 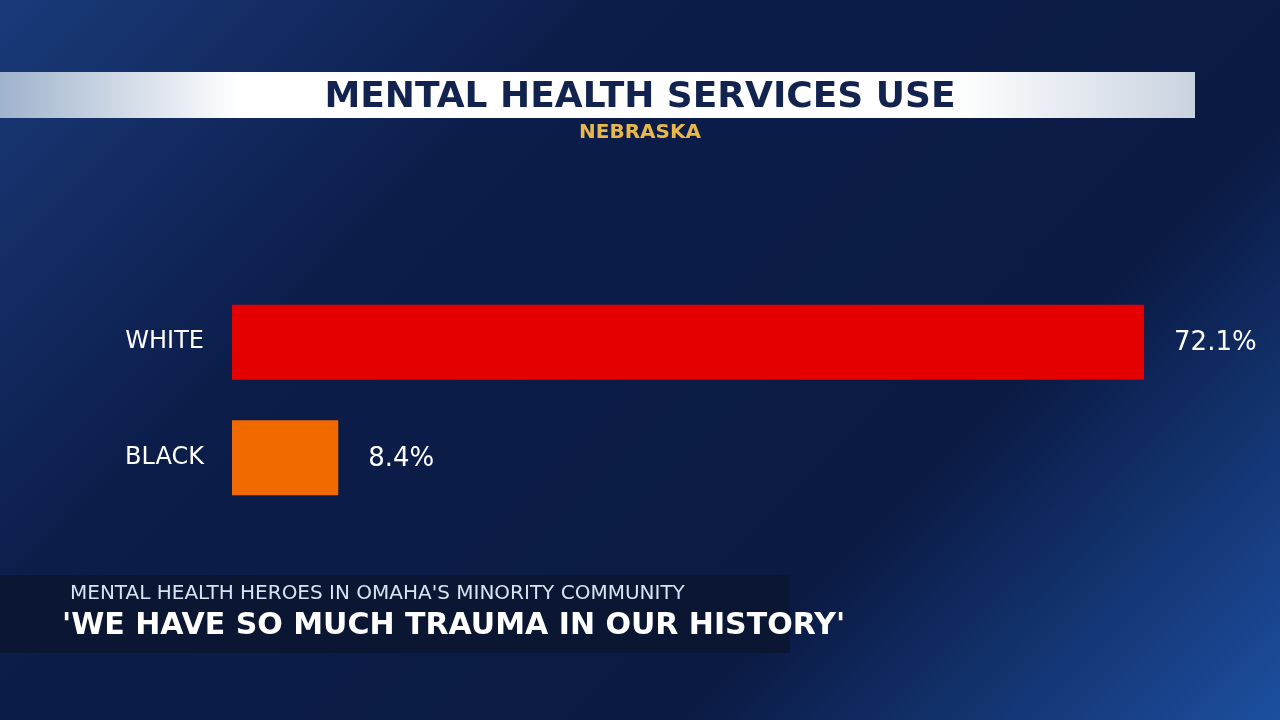 I want to click on chart-title: MENTAL HEALTH SERVICES USE, so click(x=640, y=95).